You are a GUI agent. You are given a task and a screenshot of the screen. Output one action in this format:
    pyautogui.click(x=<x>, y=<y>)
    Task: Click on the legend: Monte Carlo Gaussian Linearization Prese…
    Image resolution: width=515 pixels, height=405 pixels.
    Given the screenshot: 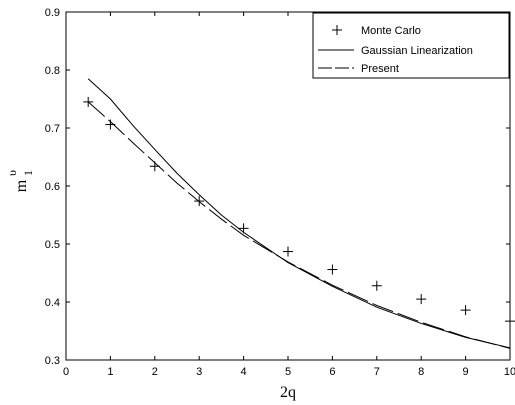 What is the action you would take?
    pyautogui.click(x=411, y=45)
    